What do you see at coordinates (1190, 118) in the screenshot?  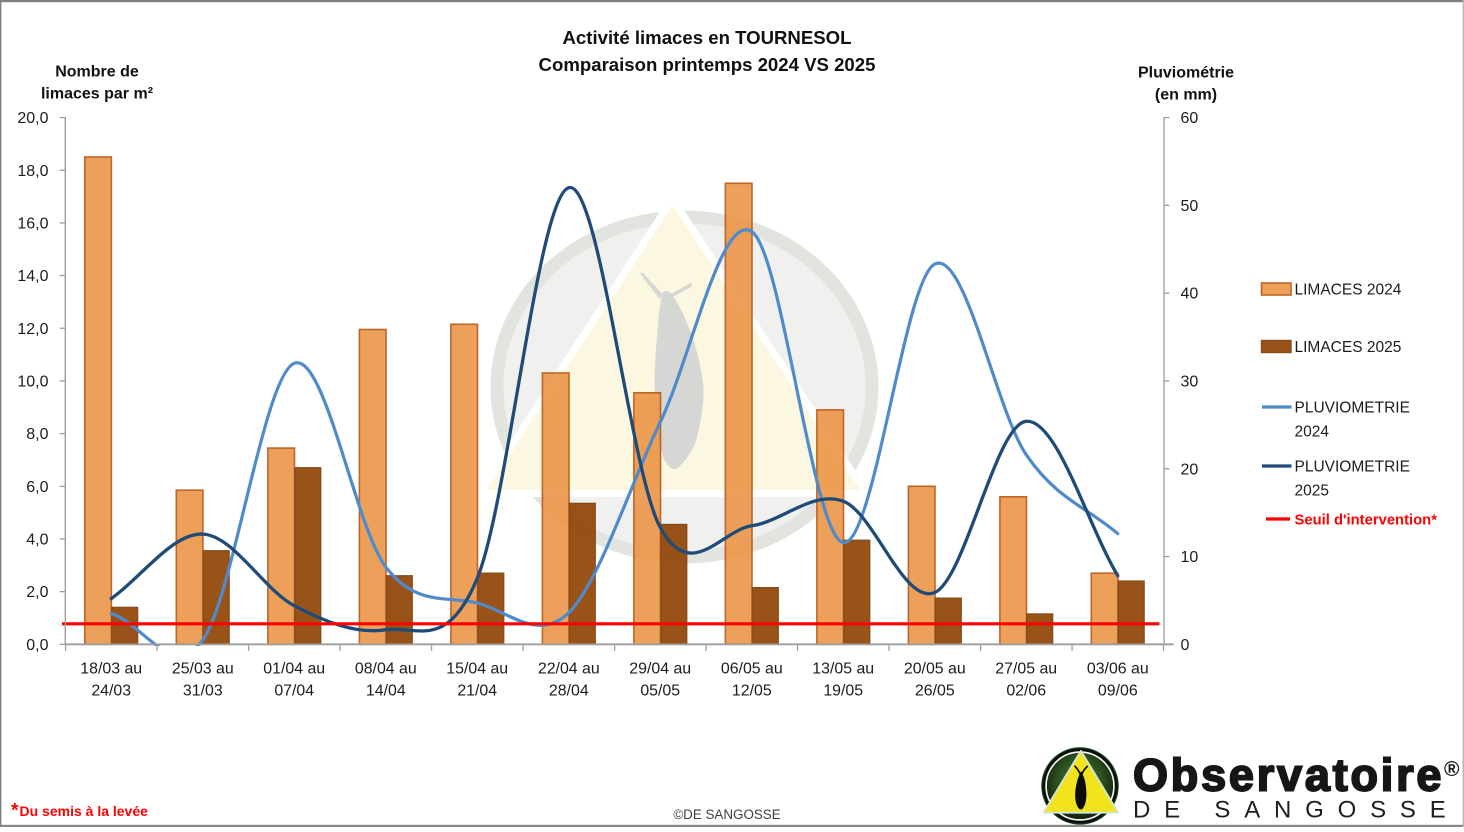 I see `svg-text: 60` at bounding box center [1190, 118].